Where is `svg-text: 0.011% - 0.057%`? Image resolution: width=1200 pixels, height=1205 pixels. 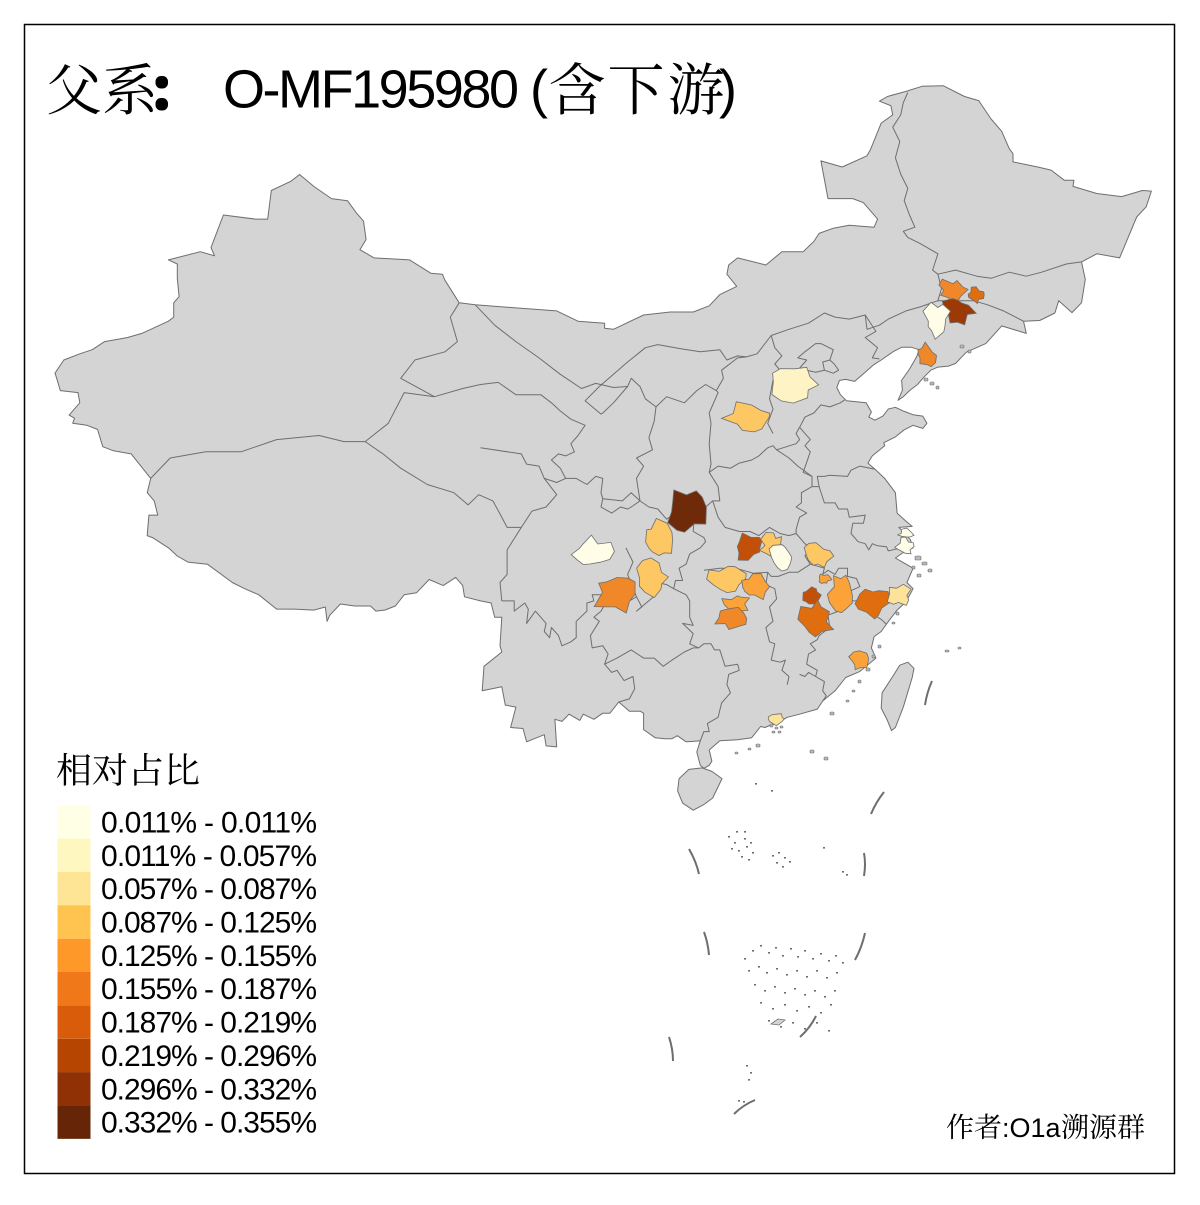 svg-text: 0.011% - 0.057% is located at coordinates (209, 856).